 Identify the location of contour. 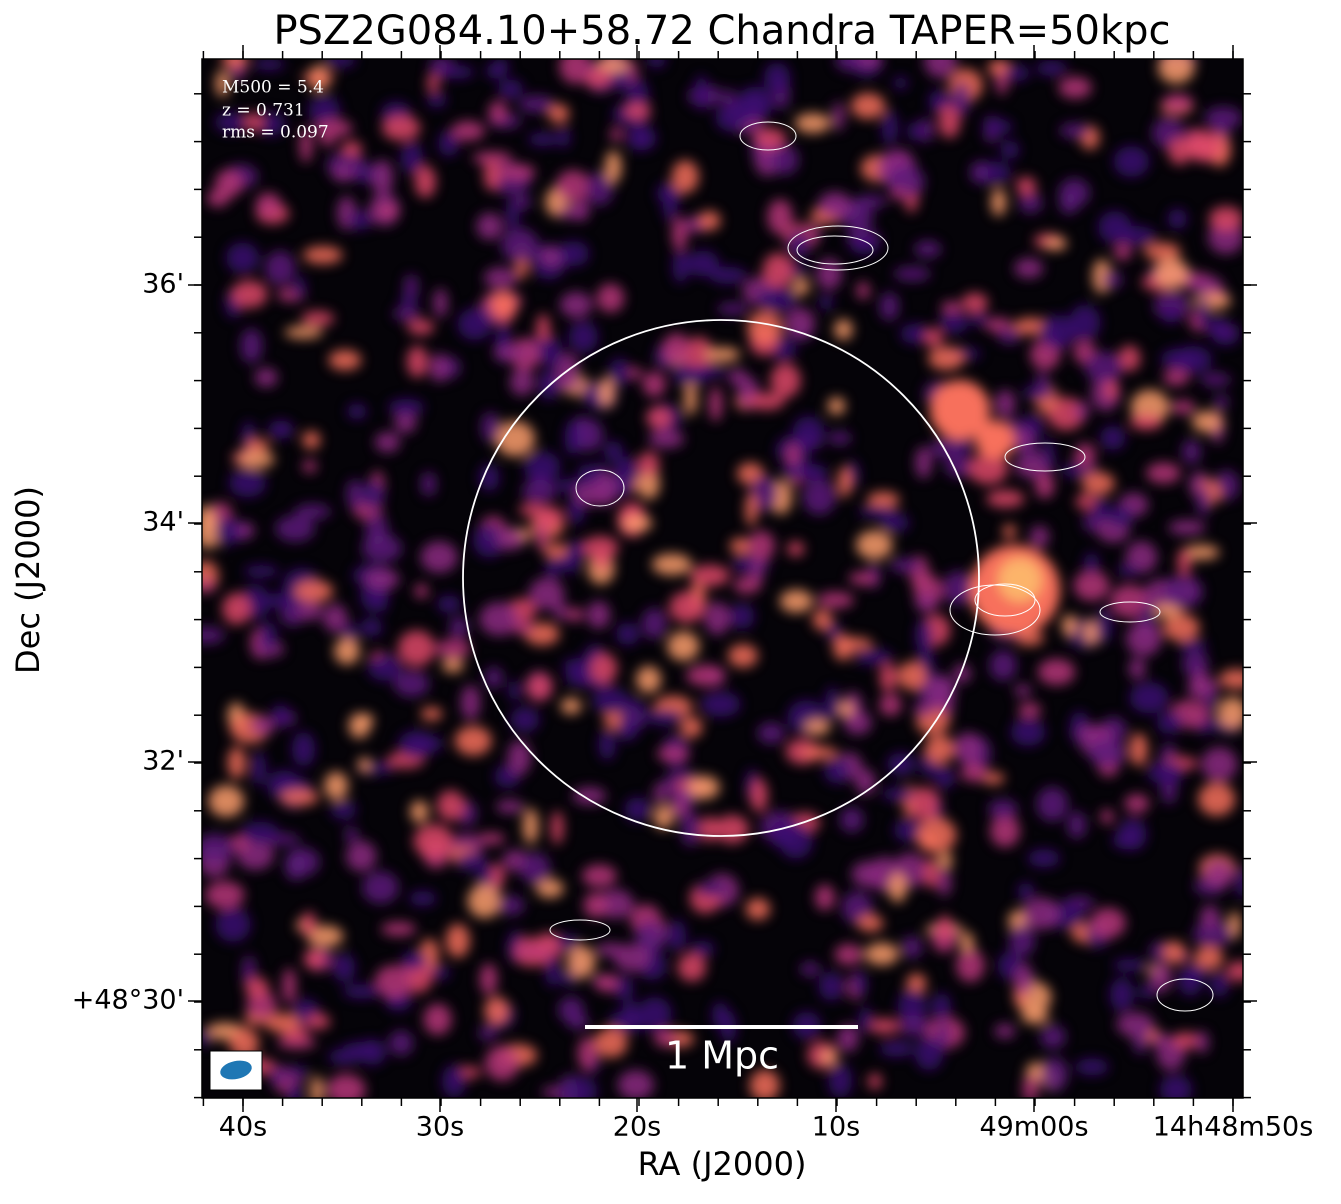
(1185, 995).